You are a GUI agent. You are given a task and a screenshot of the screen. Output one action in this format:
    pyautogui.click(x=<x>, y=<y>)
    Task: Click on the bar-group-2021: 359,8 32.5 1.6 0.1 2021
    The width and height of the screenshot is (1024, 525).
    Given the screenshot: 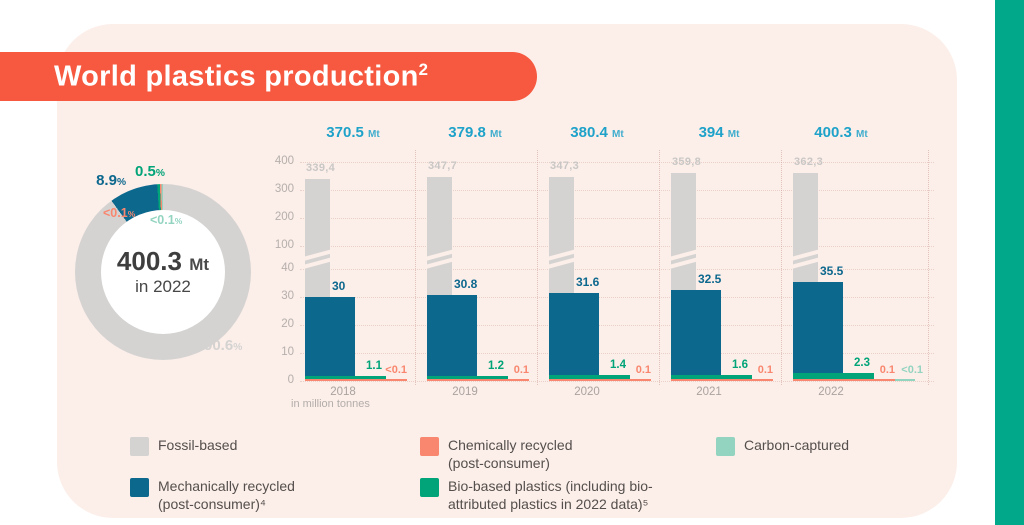 What is the action you would take?
    pyautogui.click(x=729, y=272)
    